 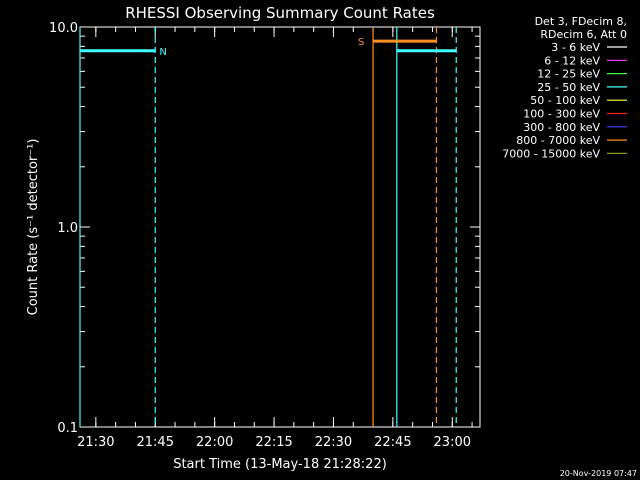 I want to click on y-tick-label: 0.1, so click(x=67, y=428).